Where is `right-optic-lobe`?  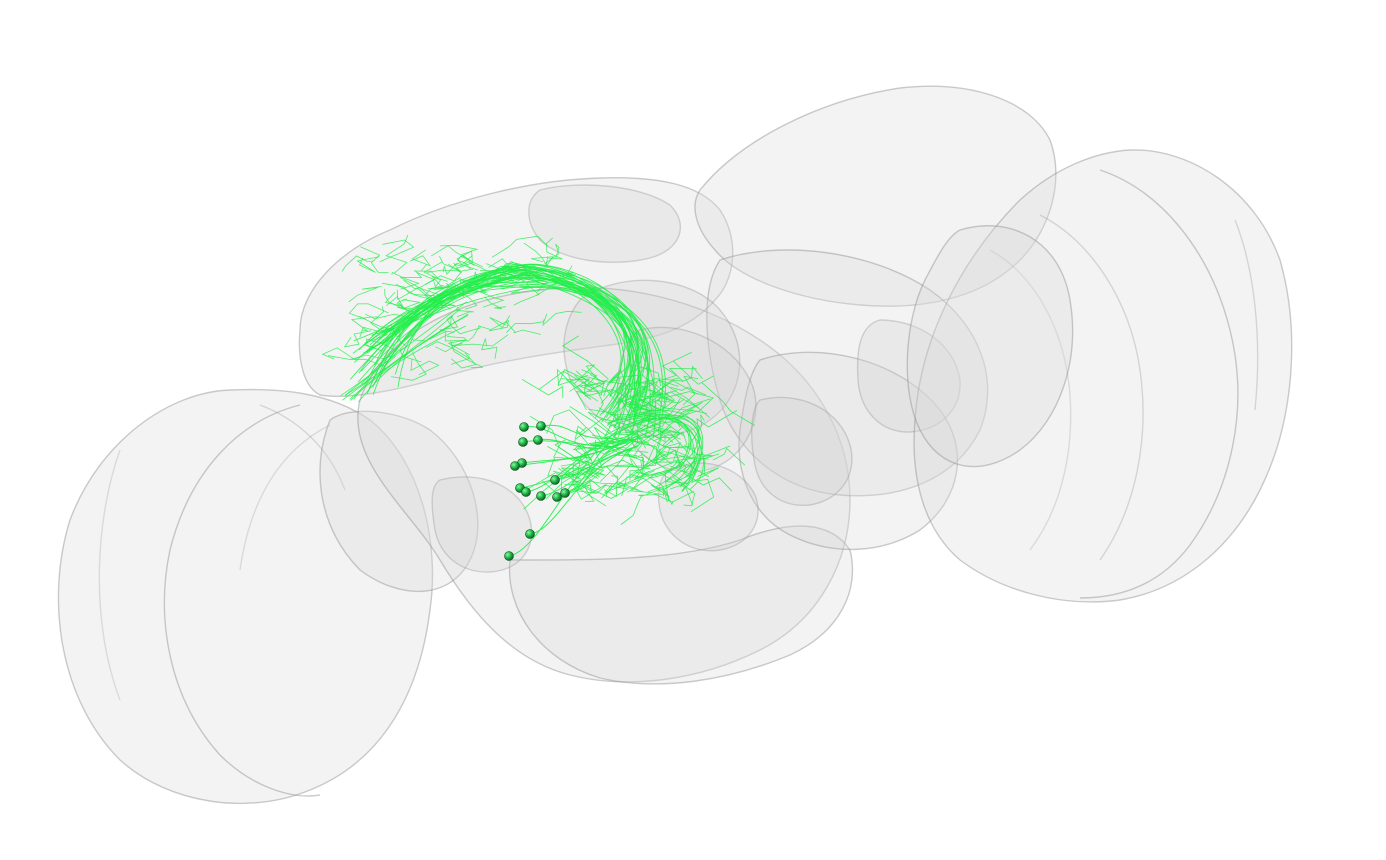 right-optic-lobe is located at coordinates (1103, 376).